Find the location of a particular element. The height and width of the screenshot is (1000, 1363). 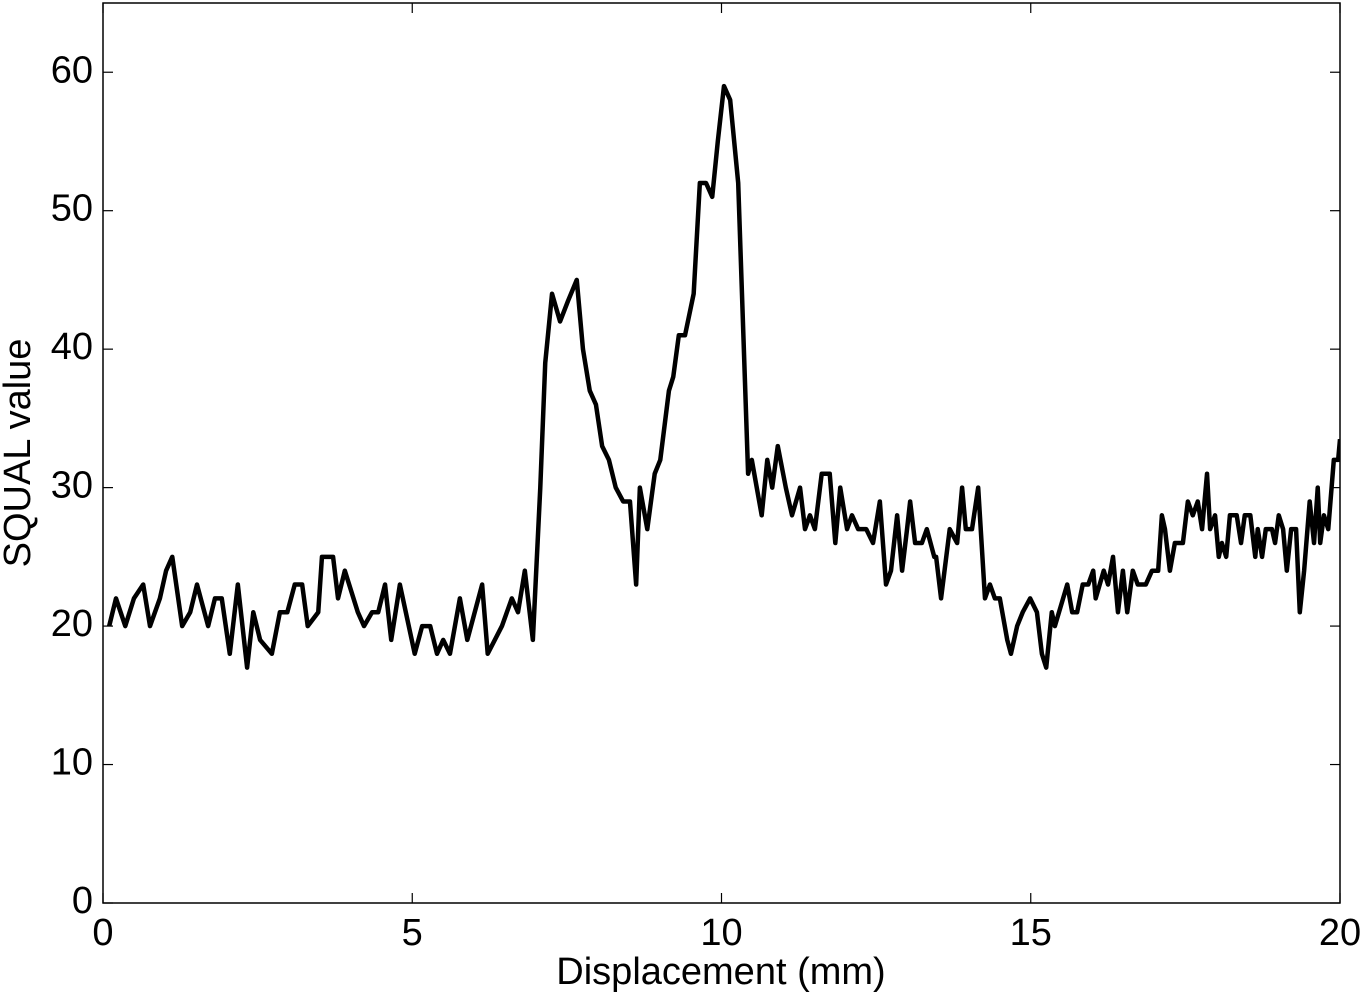

y-tick-label: 50 is located at coordinates (72, 209).